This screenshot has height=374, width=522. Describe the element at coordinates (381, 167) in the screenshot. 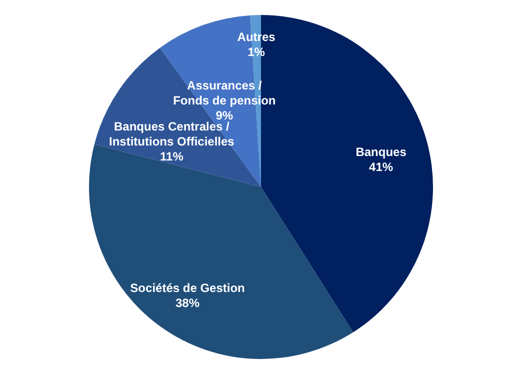

I see `data-label: 41%` at that location.